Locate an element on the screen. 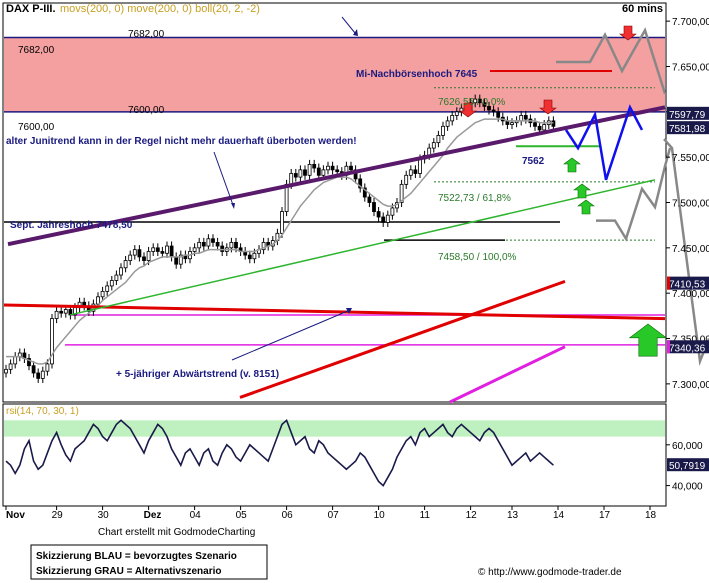  price-tag-label: 7340,36 is located at coordinates (687, 348).